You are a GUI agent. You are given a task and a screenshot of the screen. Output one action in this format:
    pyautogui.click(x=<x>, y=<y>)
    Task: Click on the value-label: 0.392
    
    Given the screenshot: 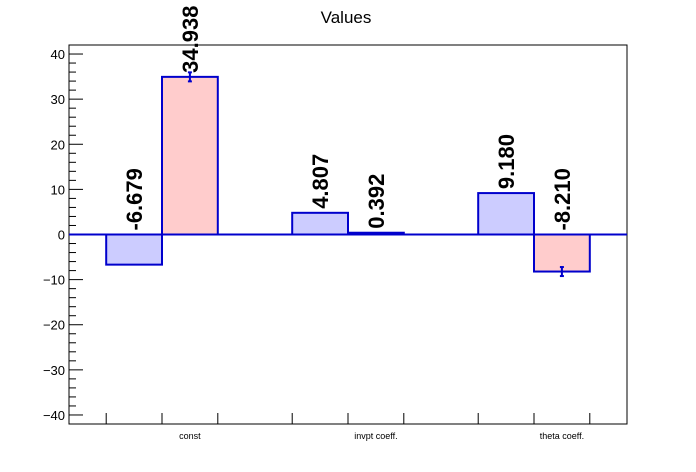 What is the action you would take?
    pyautogui.click(x=376, y=201)
    